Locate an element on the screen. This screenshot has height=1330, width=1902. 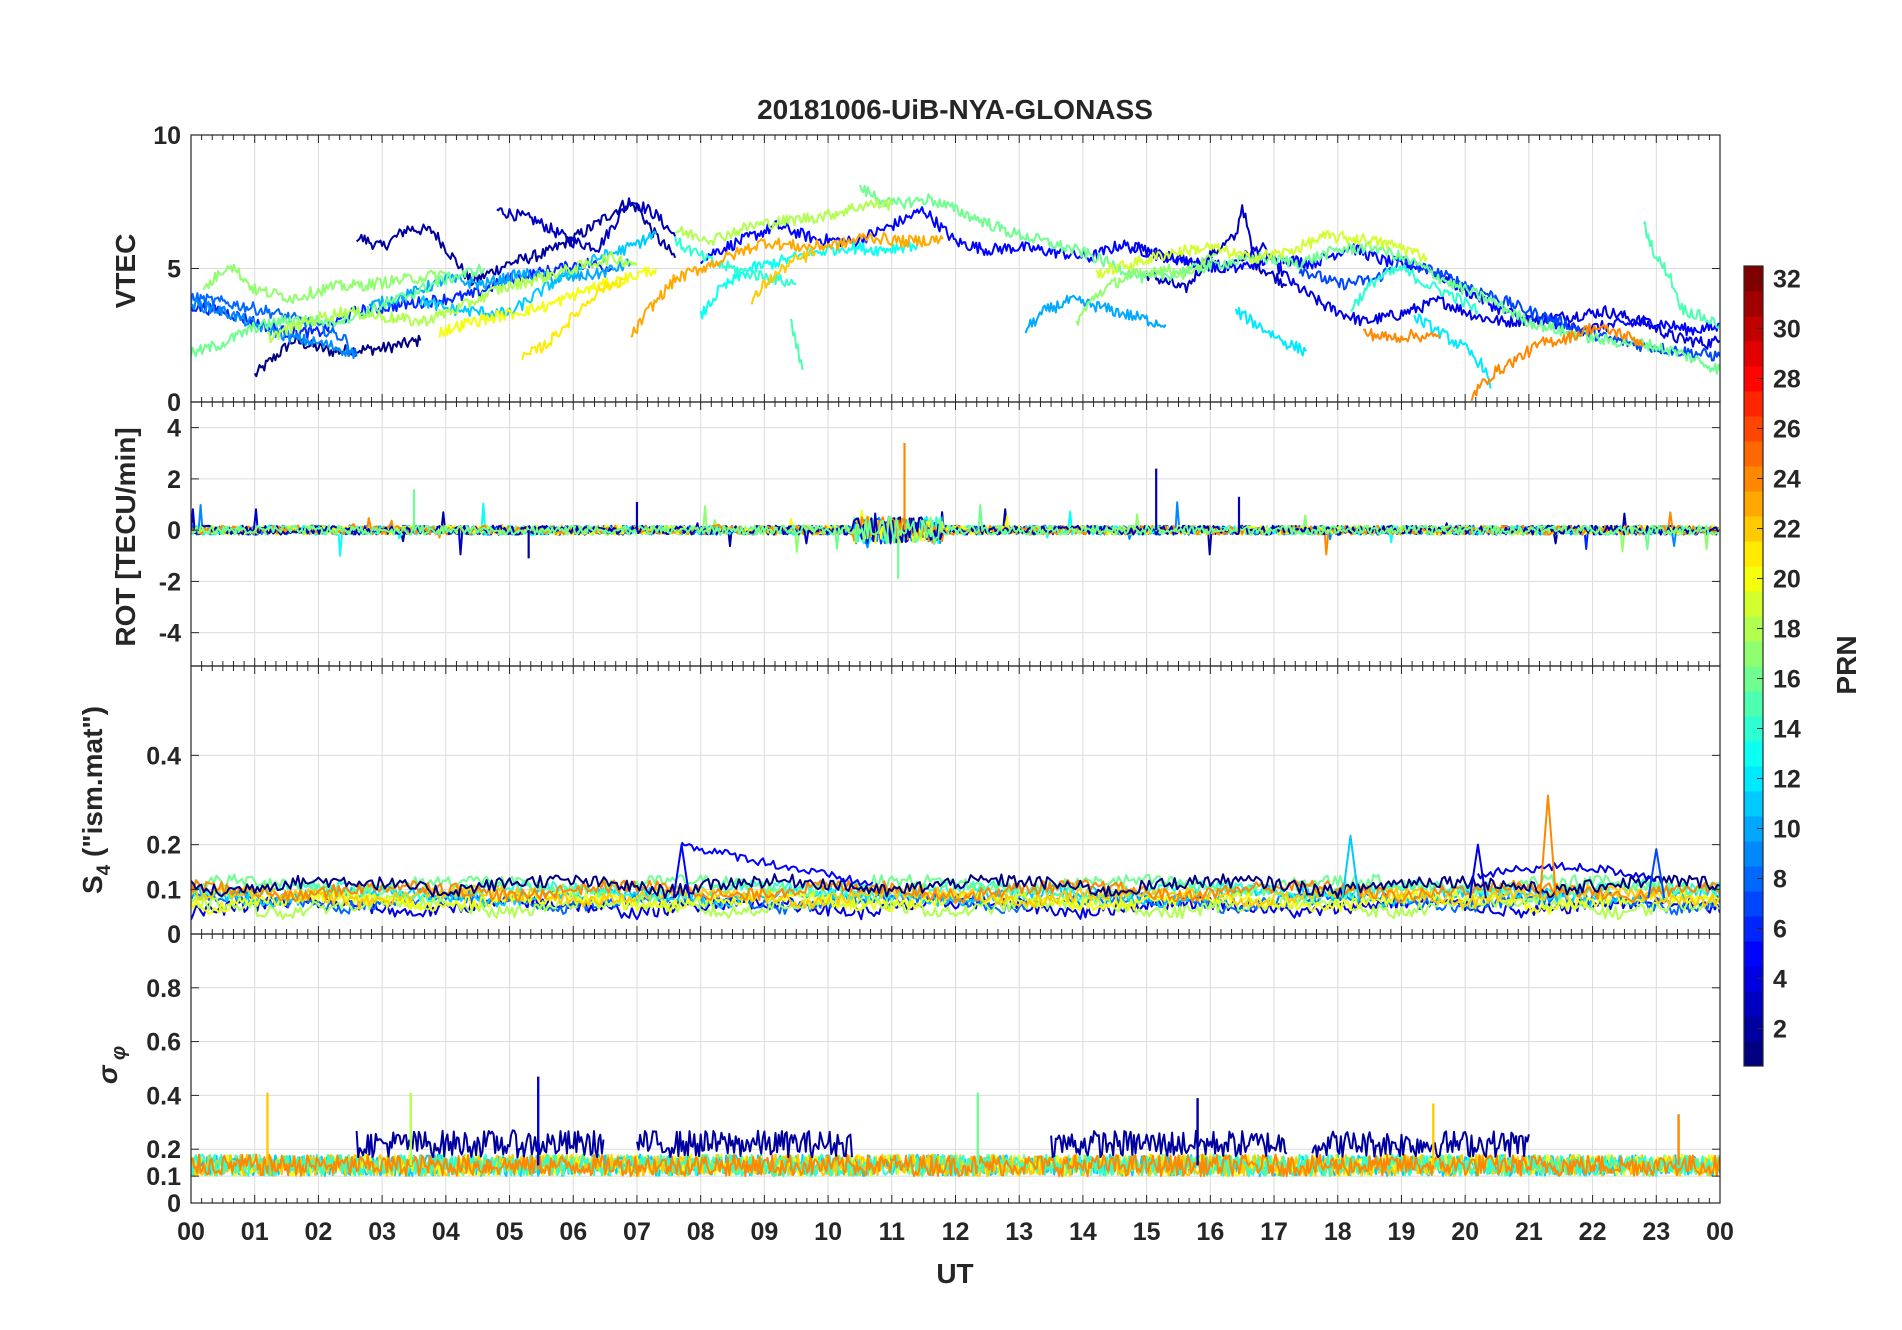
x-tick-label: 09 is located at coordinates (764, 1232).